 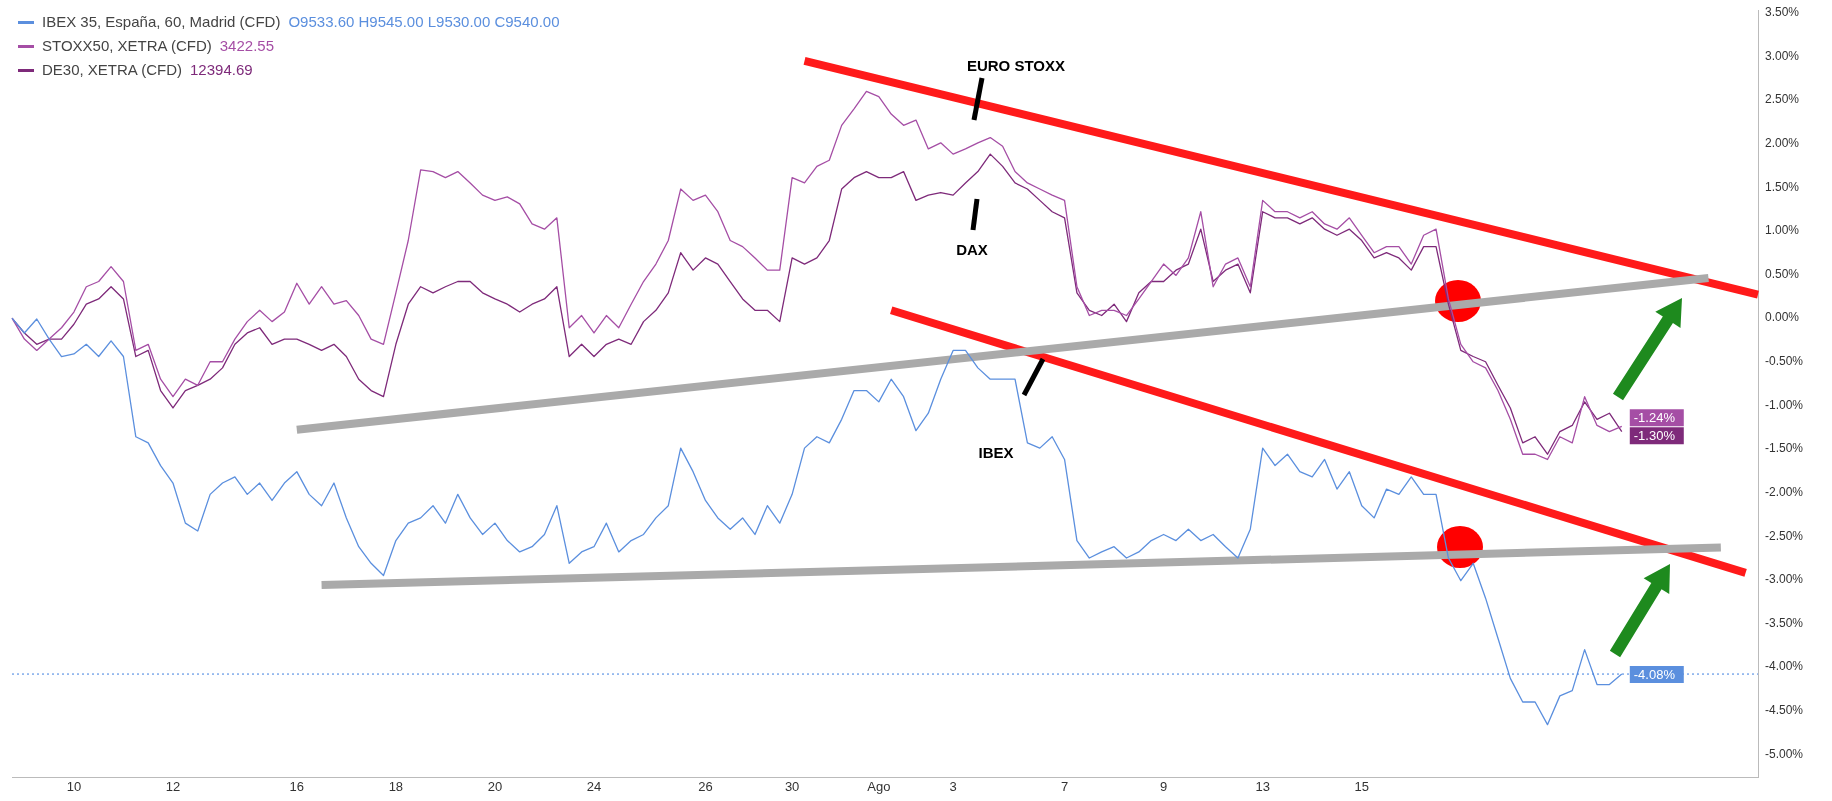 What do you see at coordinates (1782, 186) in the screenshot?
I see `y-tick-label: 1.50%` at bounding box center [1782, 186].